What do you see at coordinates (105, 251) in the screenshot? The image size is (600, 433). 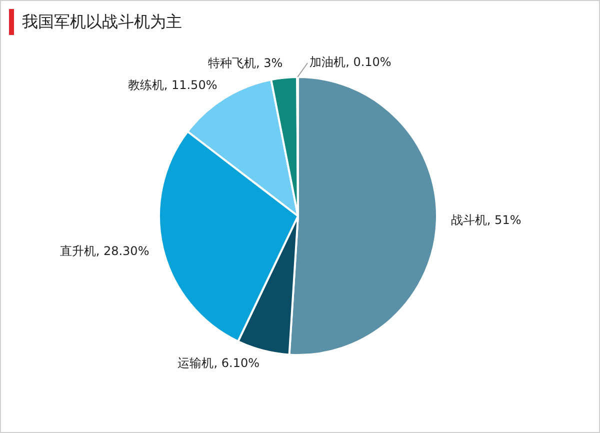 I see `slice-label: 直升机, 28.30%` at bounding box center [105, 251].